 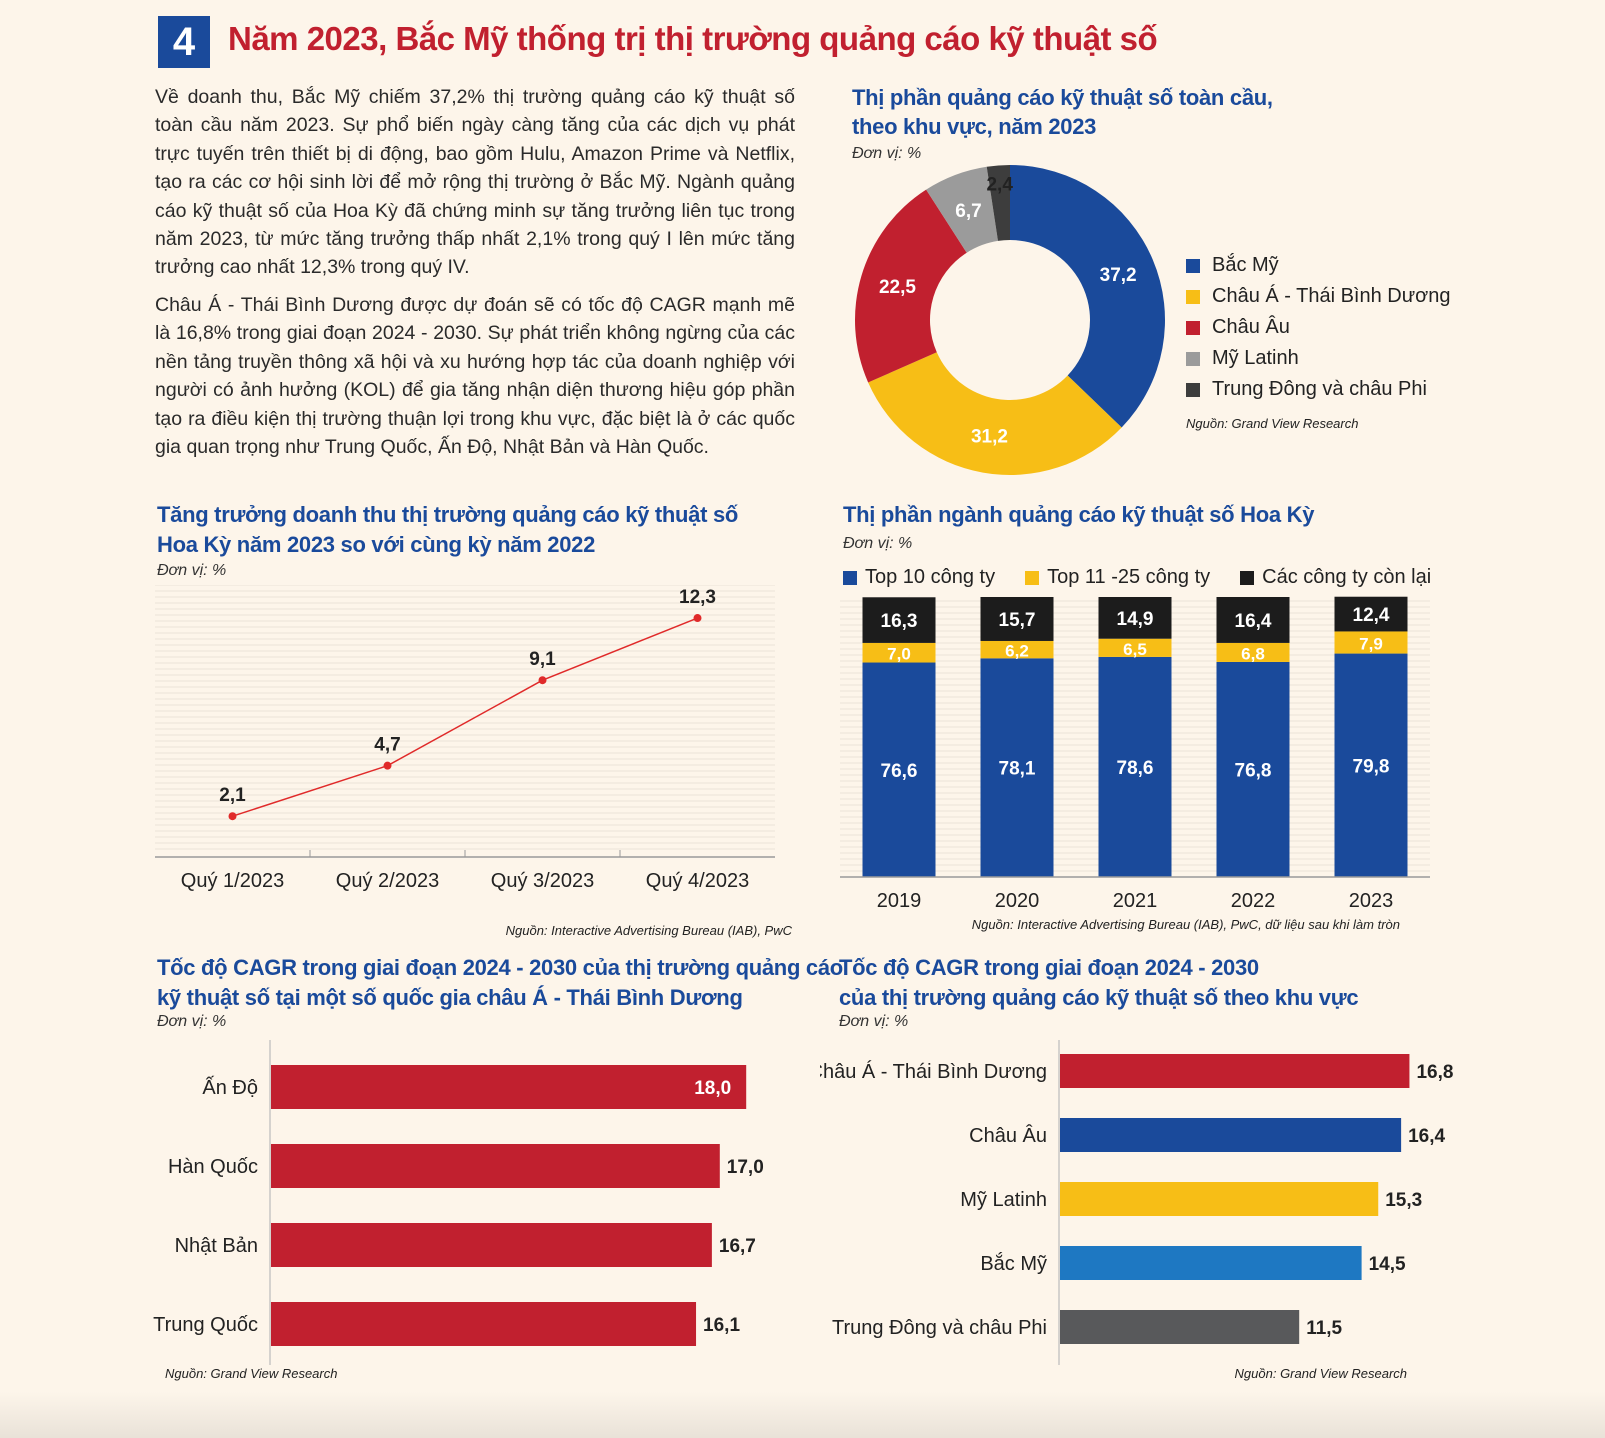 What do you see at coordinates (1318, 358) in the screenshot?
I see `donut-legend-item: Mỹ Latinh` at bounding box center [1318, 358].